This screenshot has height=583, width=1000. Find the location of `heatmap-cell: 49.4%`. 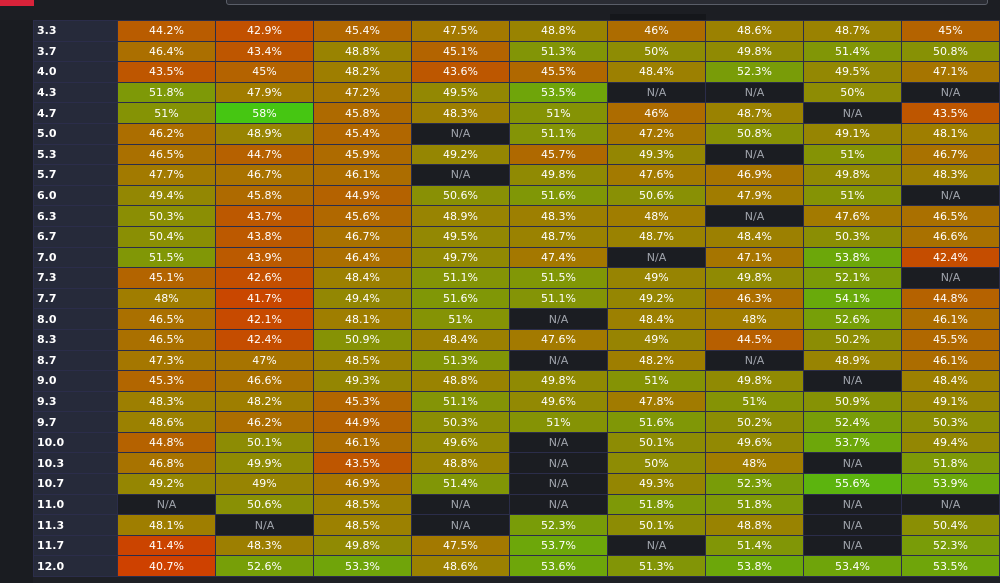

heatmap-cell: 49.4% is located at coordinates (166, 195).